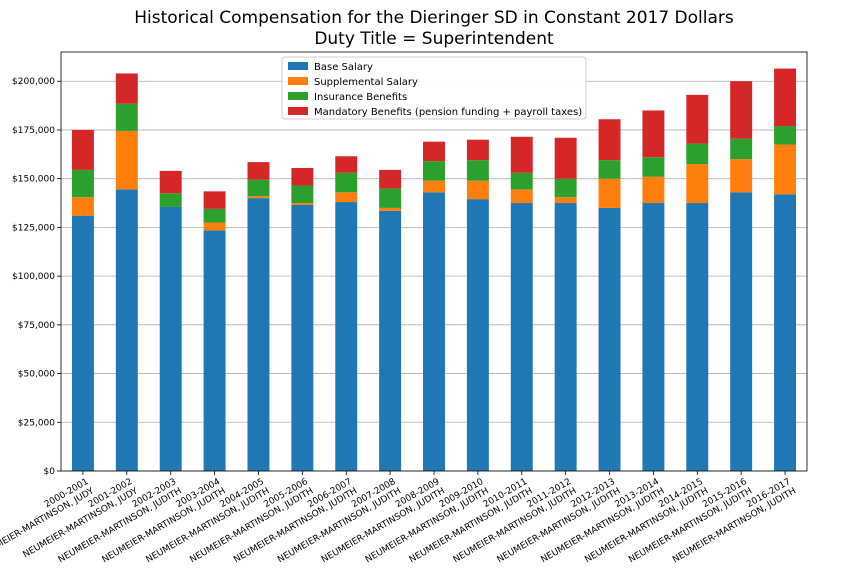 The height and width of the screenshot is (576, 864). Describe the element at coordinates (33, 82) in the screenshot. I see `y-tick-label: $200,000` at that location.